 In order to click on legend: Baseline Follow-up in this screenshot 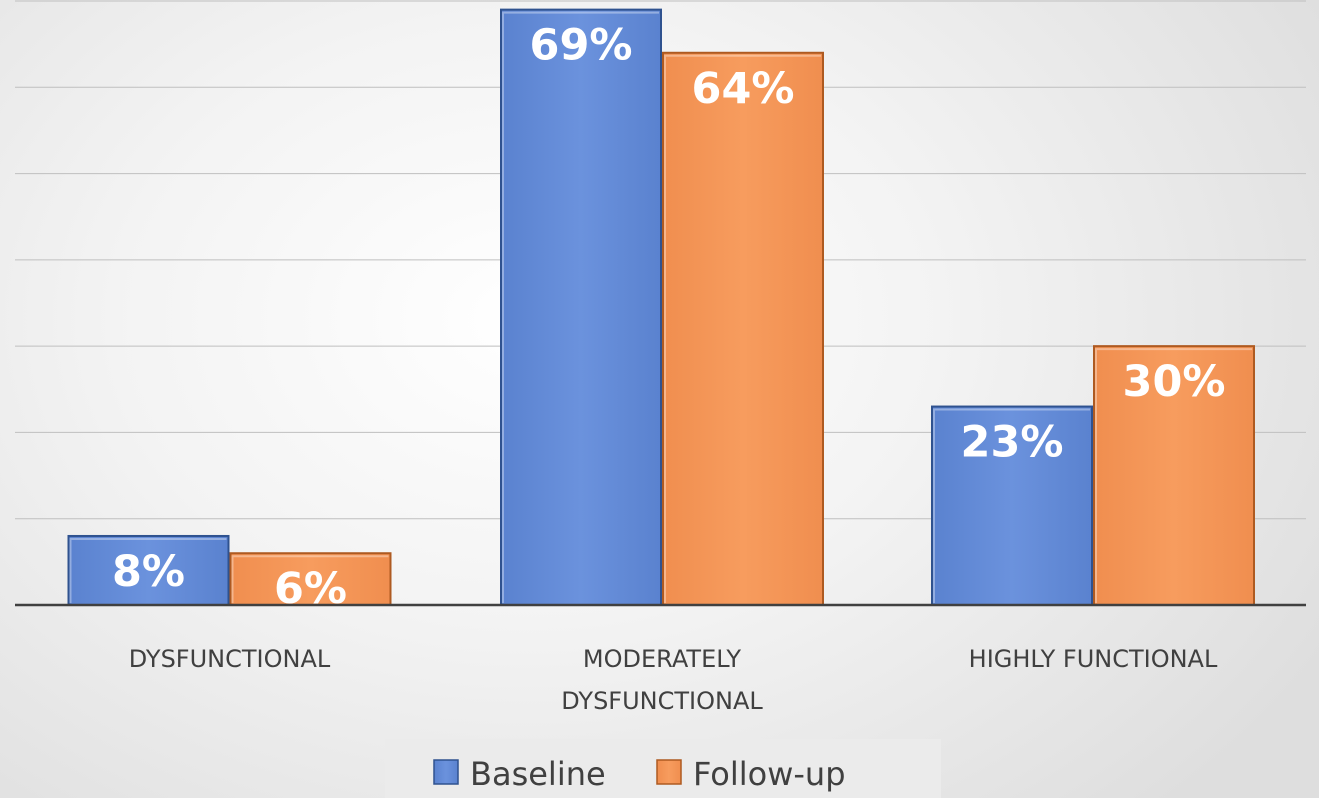, I will do `click(663, 768)`.